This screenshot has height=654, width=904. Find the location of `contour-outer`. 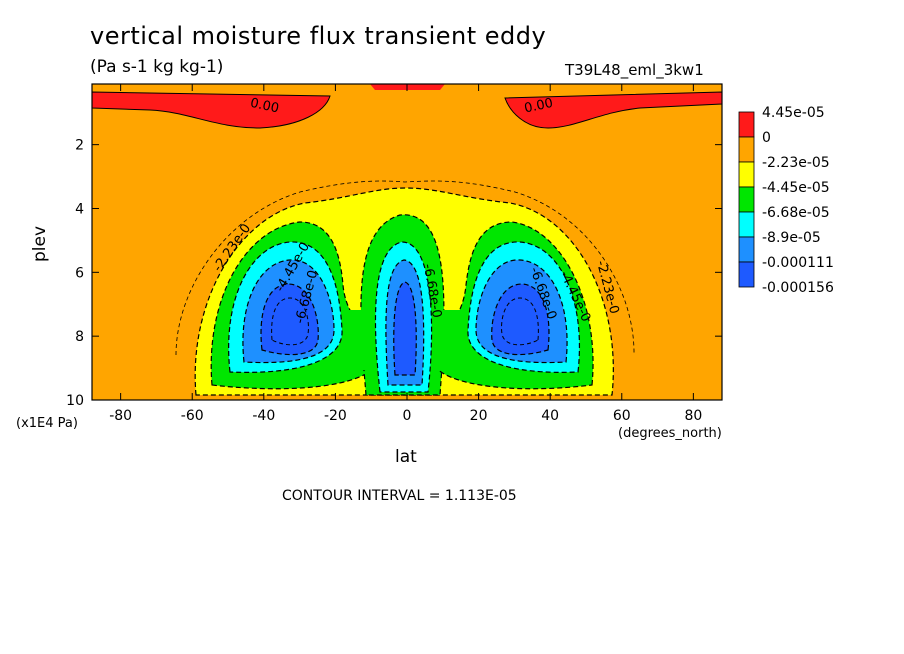

contour-outer is located at coordinates (405, 268).